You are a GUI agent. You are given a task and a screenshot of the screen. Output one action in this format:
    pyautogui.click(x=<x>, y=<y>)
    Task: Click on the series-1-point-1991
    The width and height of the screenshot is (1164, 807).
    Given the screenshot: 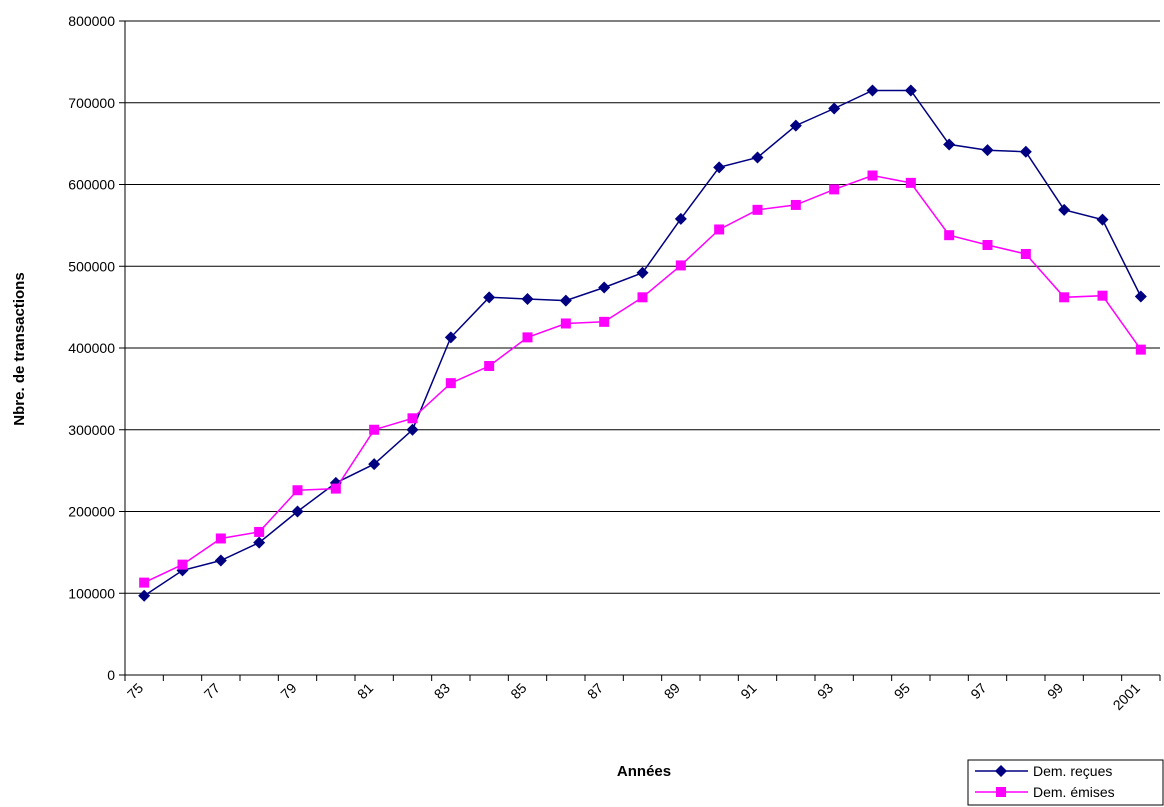 What is the action you would take?
    pyautogui.click(x=757, y=209)
    